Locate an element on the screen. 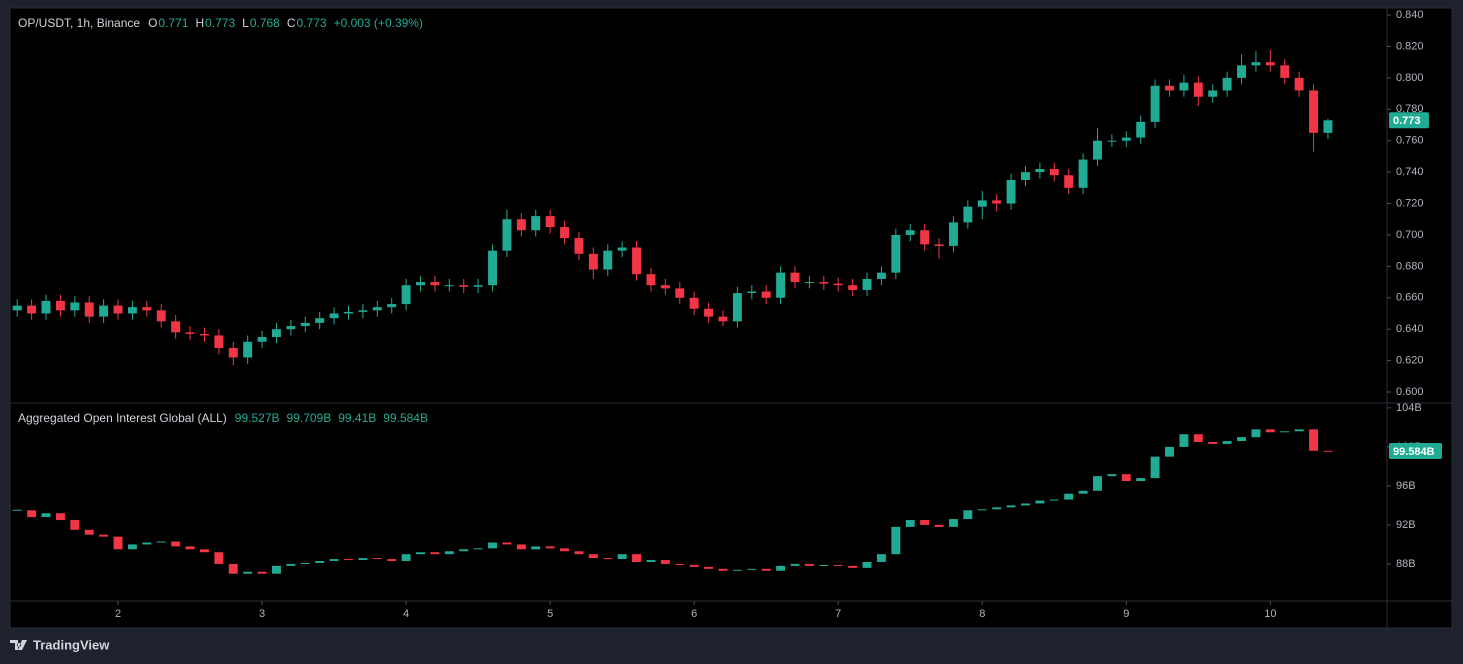  y-tick-label: 0.720 is located at coordinates (1410, 203).